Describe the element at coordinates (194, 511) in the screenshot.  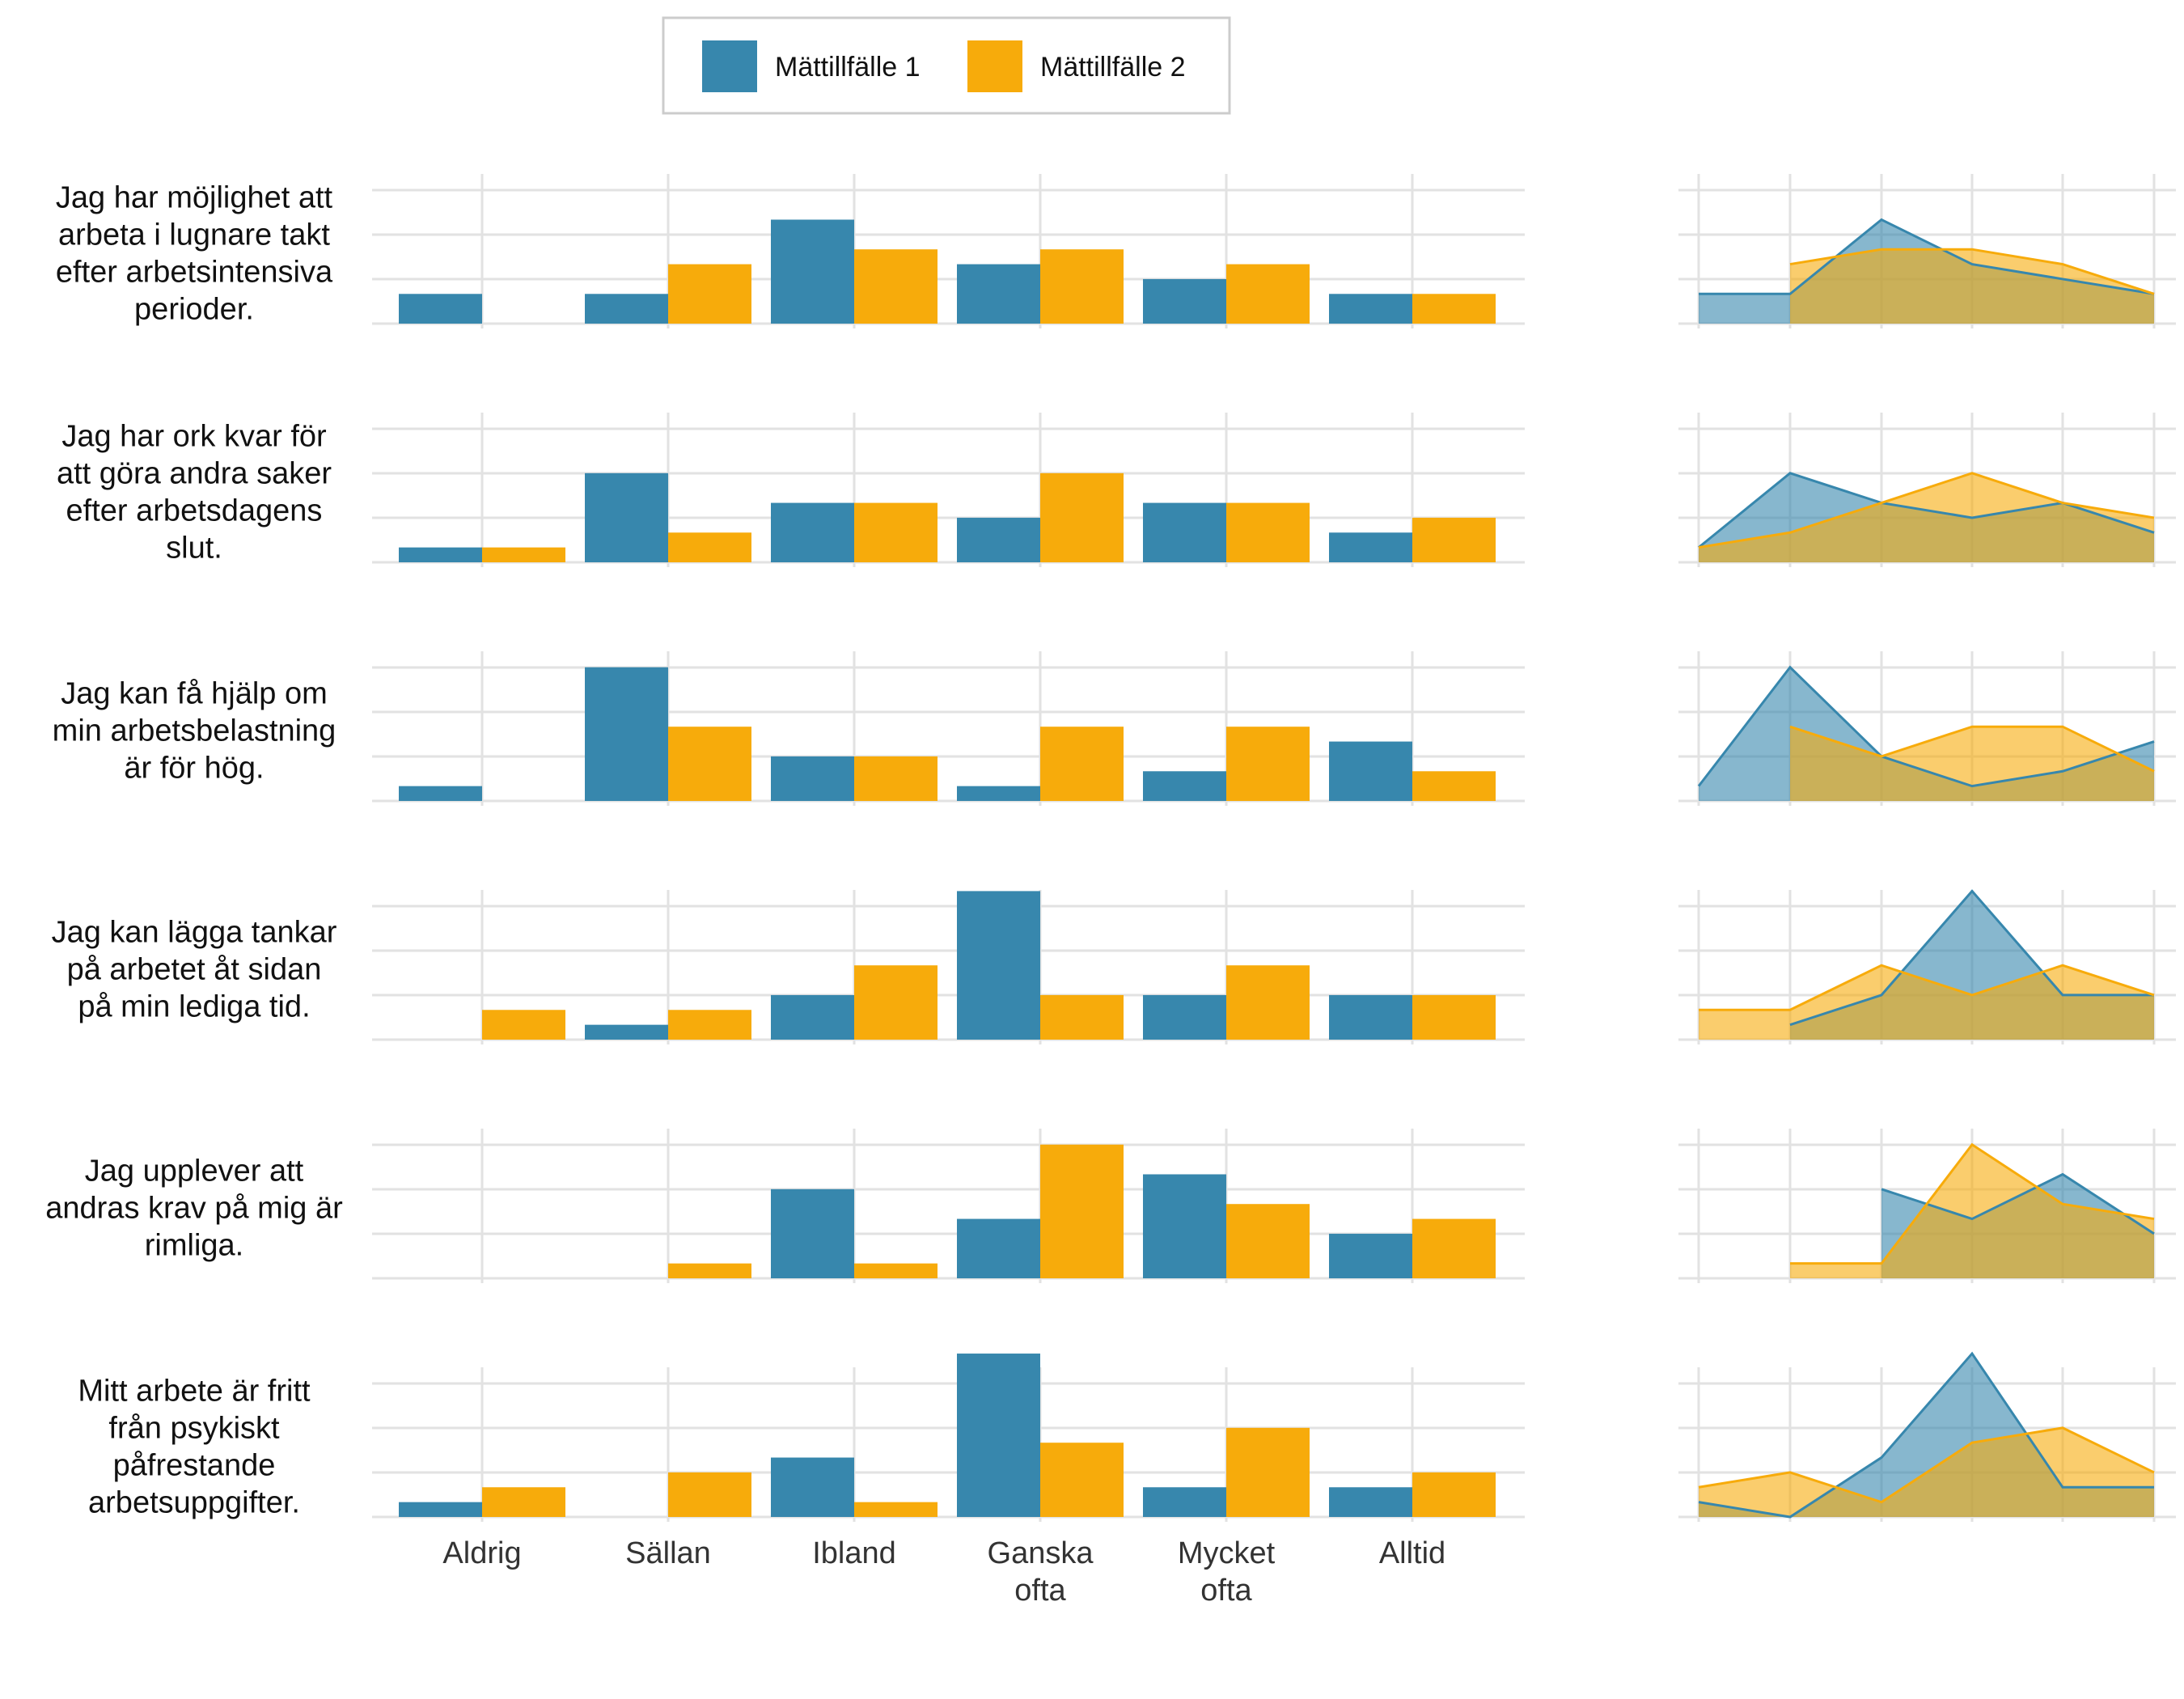
I see `question-label-line: efter arbetsdagens` at that location.